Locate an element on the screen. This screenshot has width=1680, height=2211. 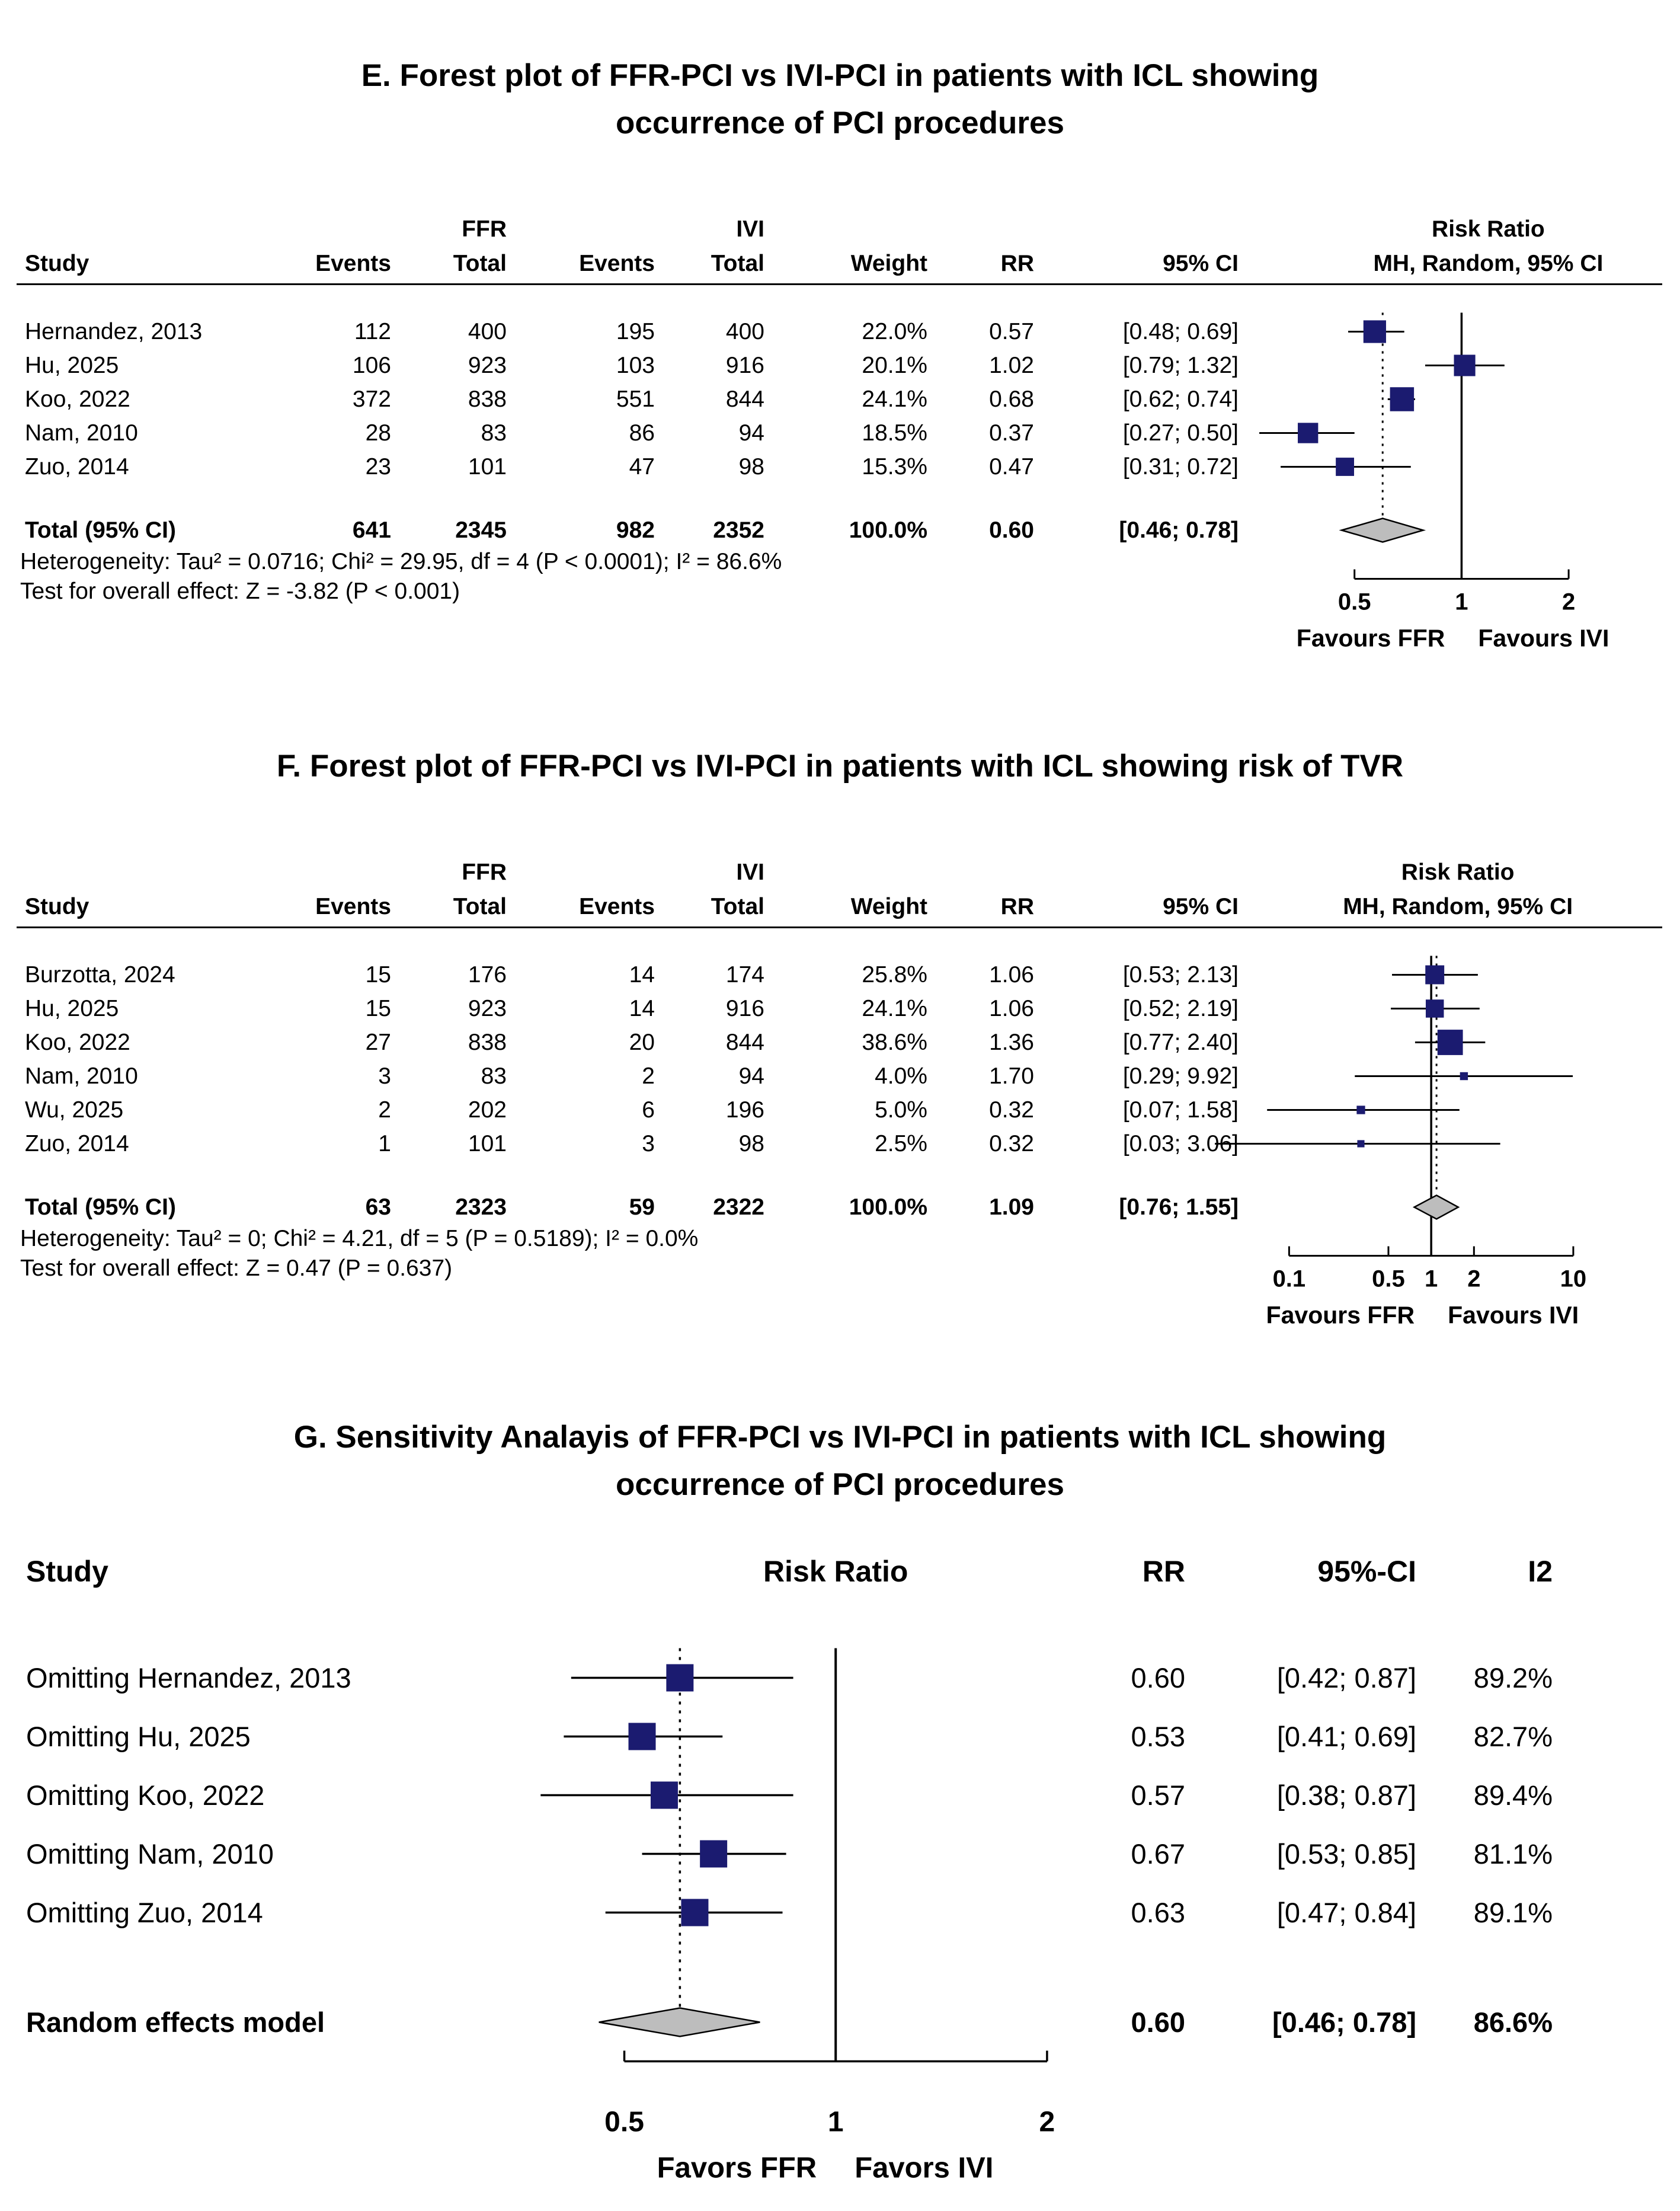
ci-value: [0.53; 2.13] is located at coordinates (1180, 975).